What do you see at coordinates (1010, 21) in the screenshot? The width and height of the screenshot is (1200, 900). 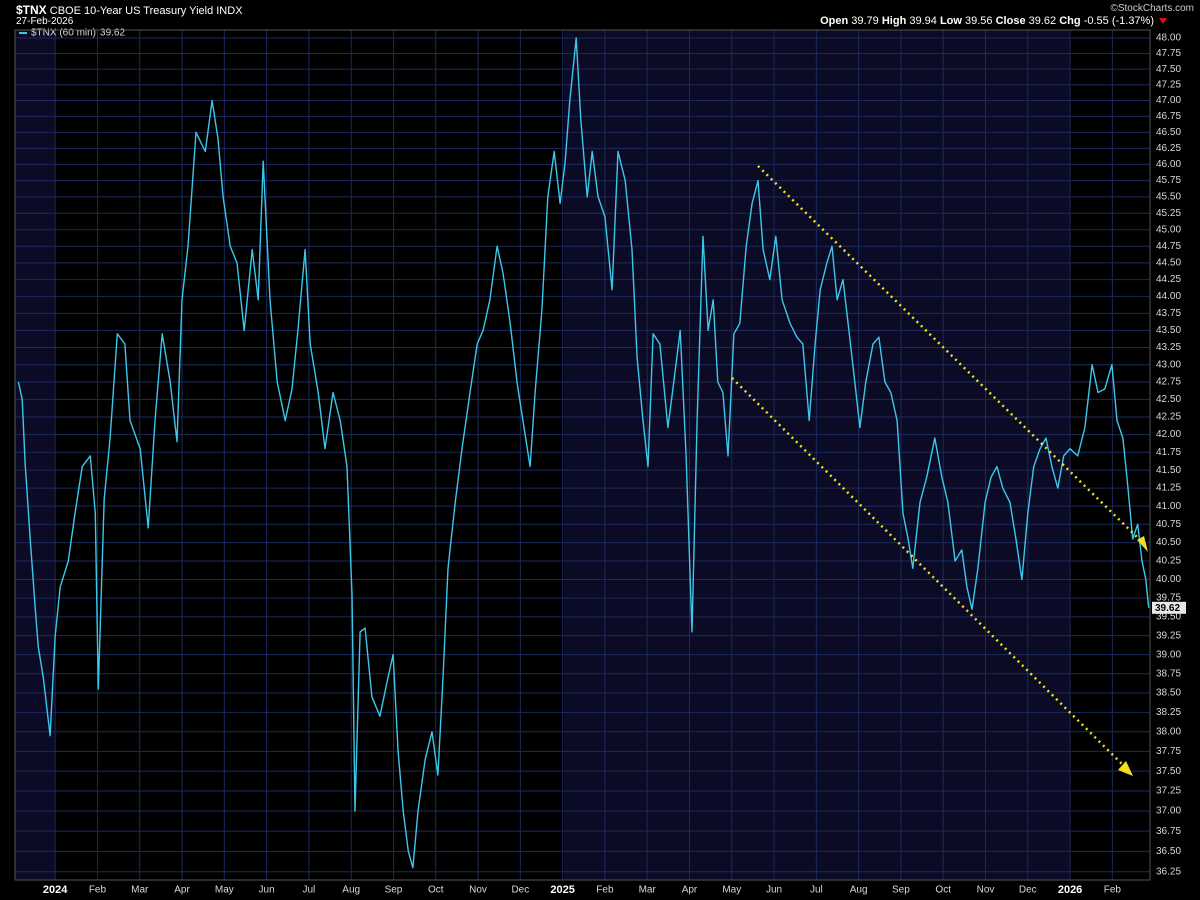 I see `quote-label: Close` at bounding box center [1010, 21].